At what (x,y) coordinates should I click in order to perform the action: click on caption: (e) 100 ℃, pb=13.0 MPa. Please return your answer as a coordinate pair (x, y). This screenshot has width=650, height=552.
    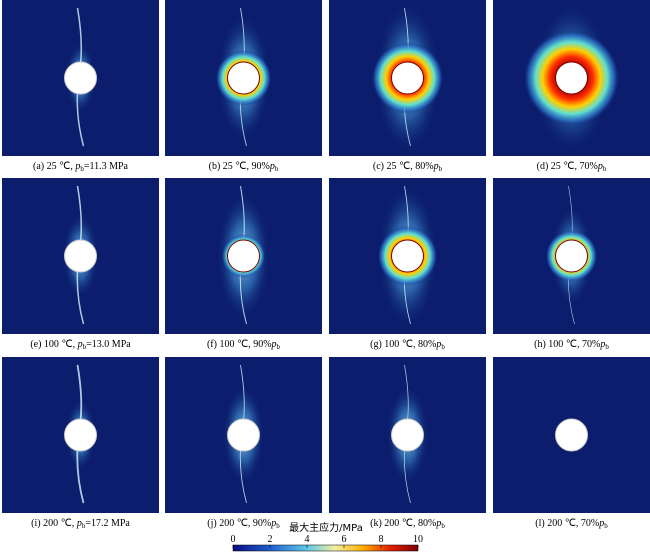
    Looking at the image, I should click on (80, 345).